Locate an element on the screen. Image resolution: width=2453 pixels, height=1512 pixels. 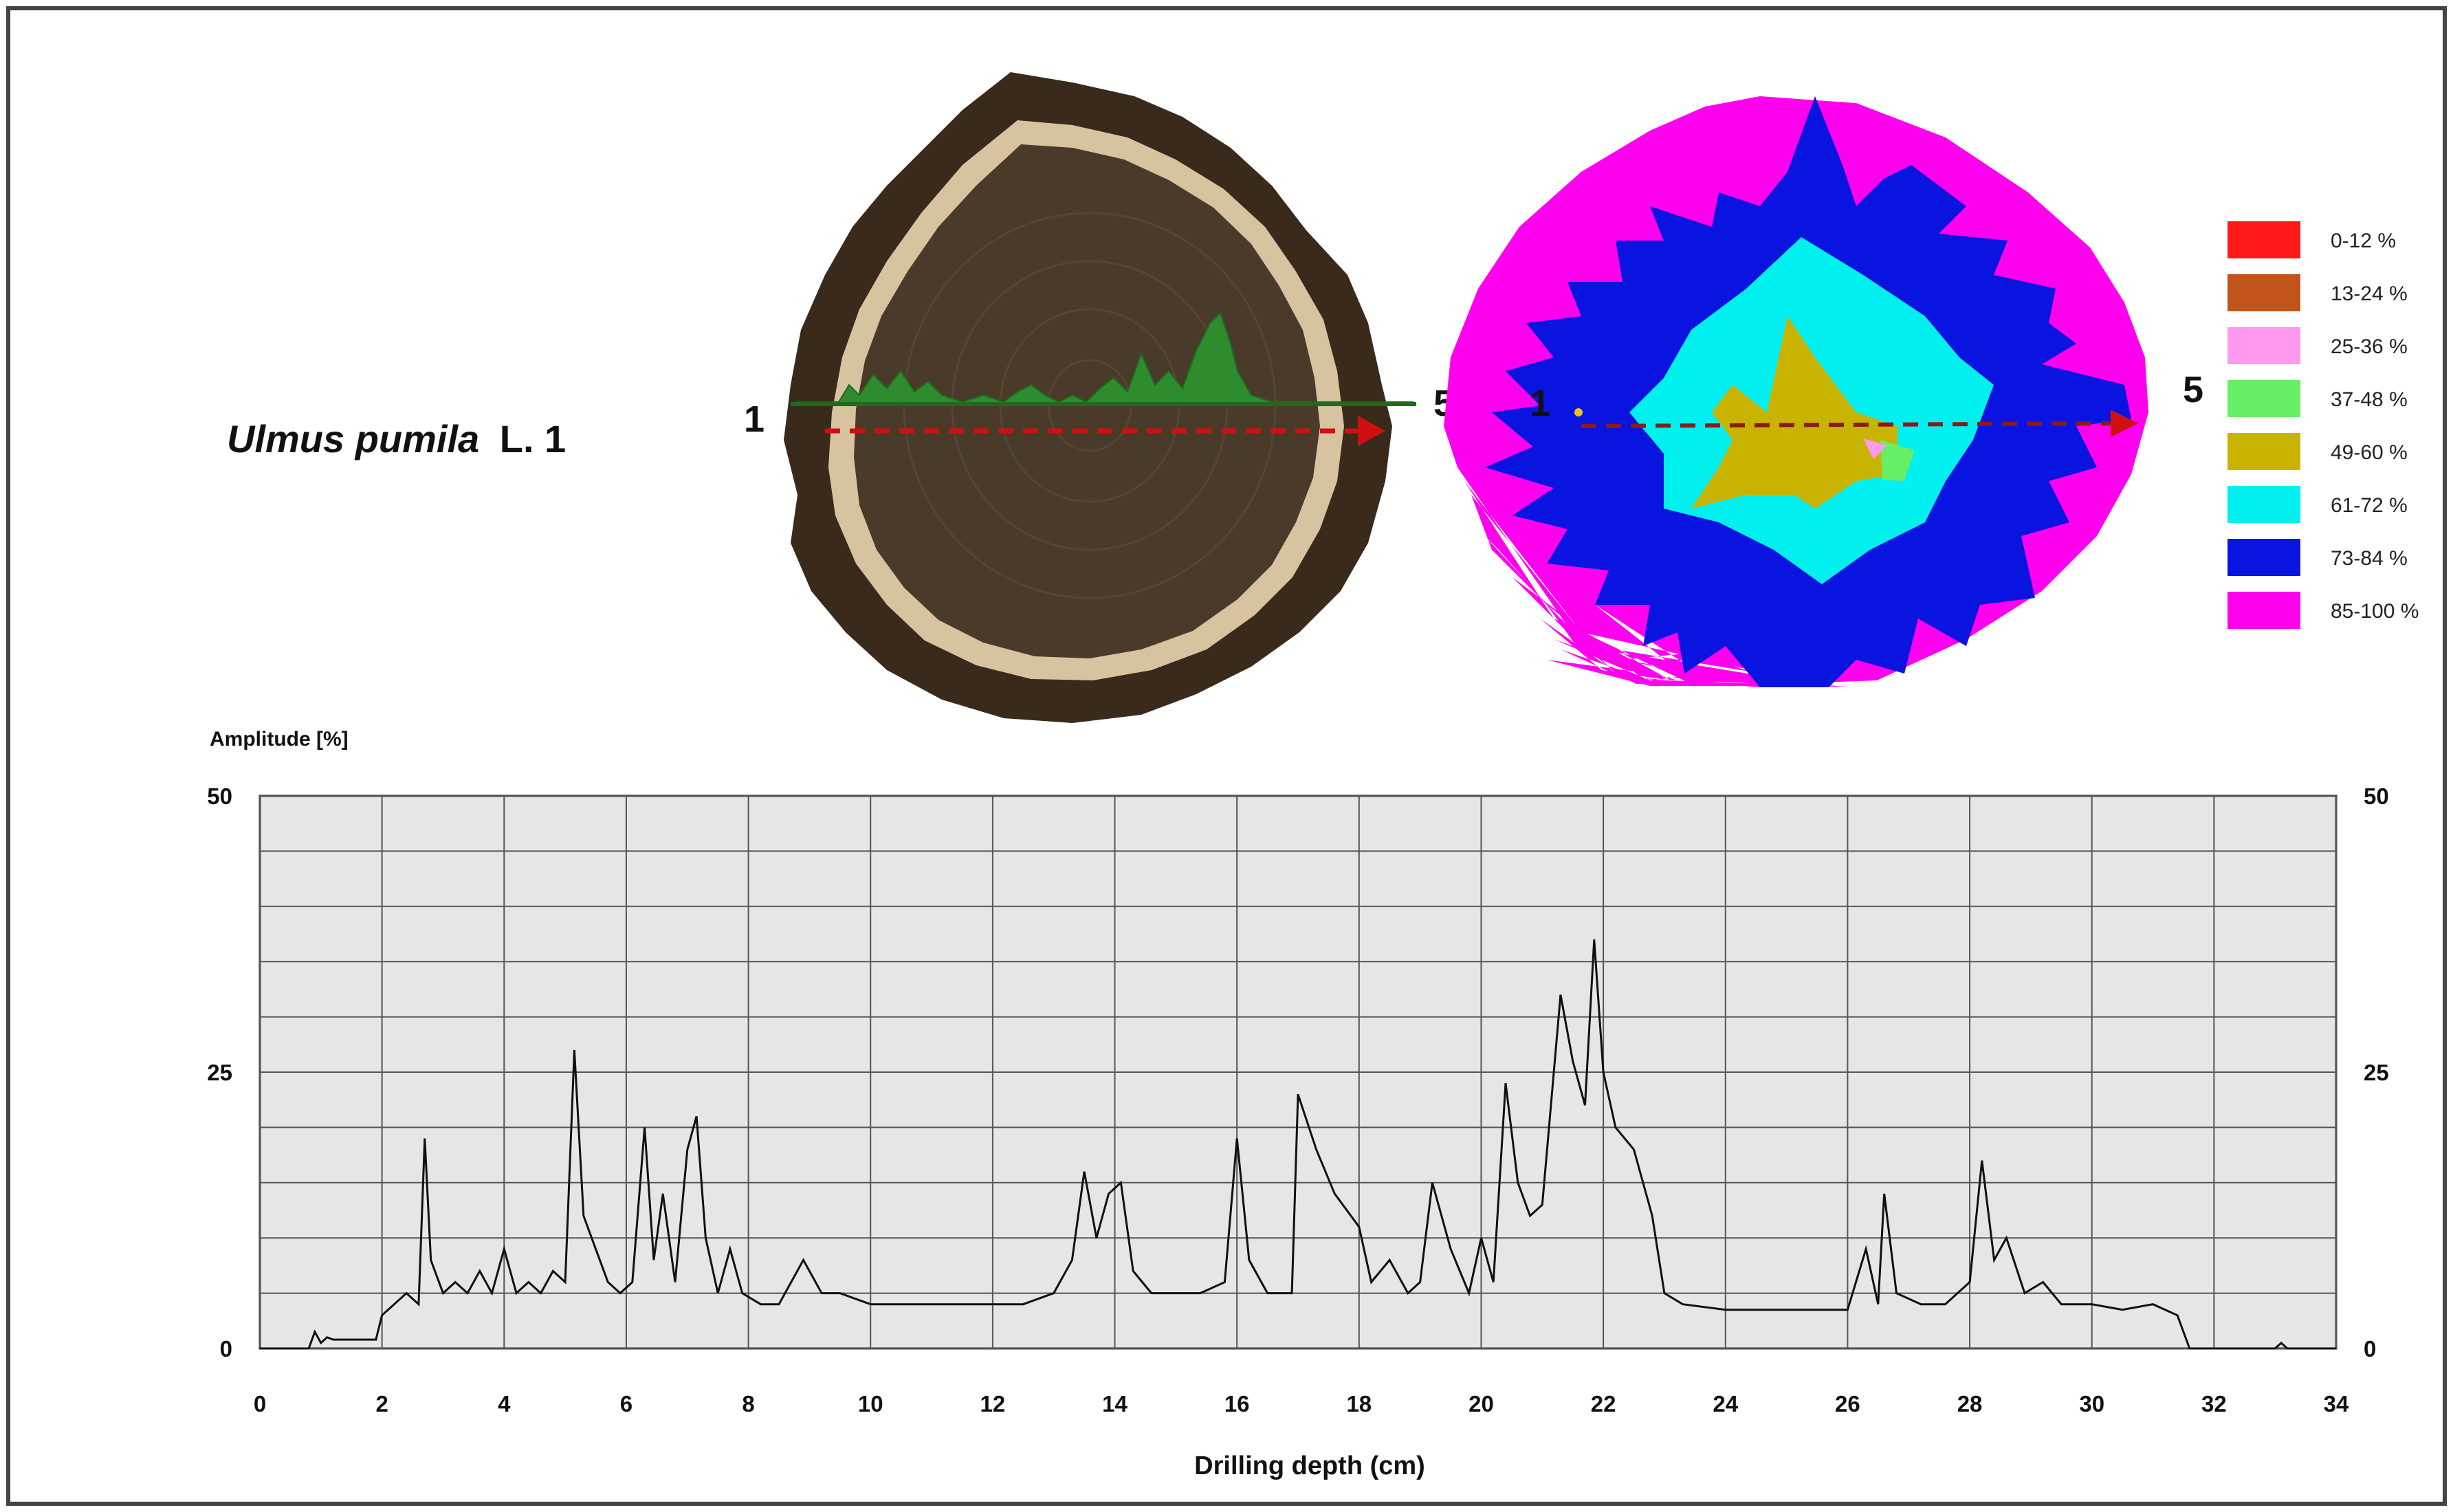
arrow-head-tomogram is located at coordinates (2124, 423).